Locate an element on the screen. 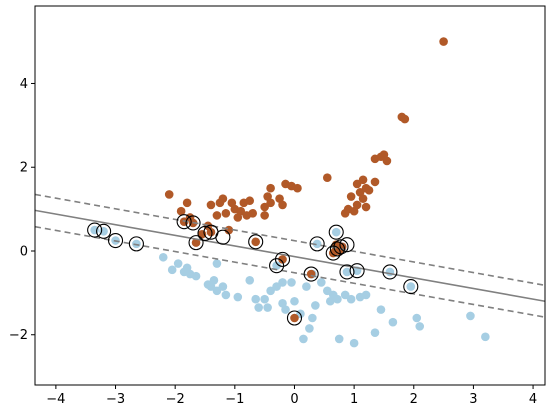  x-tick-label: 0 is located at coordinates (294, 399).